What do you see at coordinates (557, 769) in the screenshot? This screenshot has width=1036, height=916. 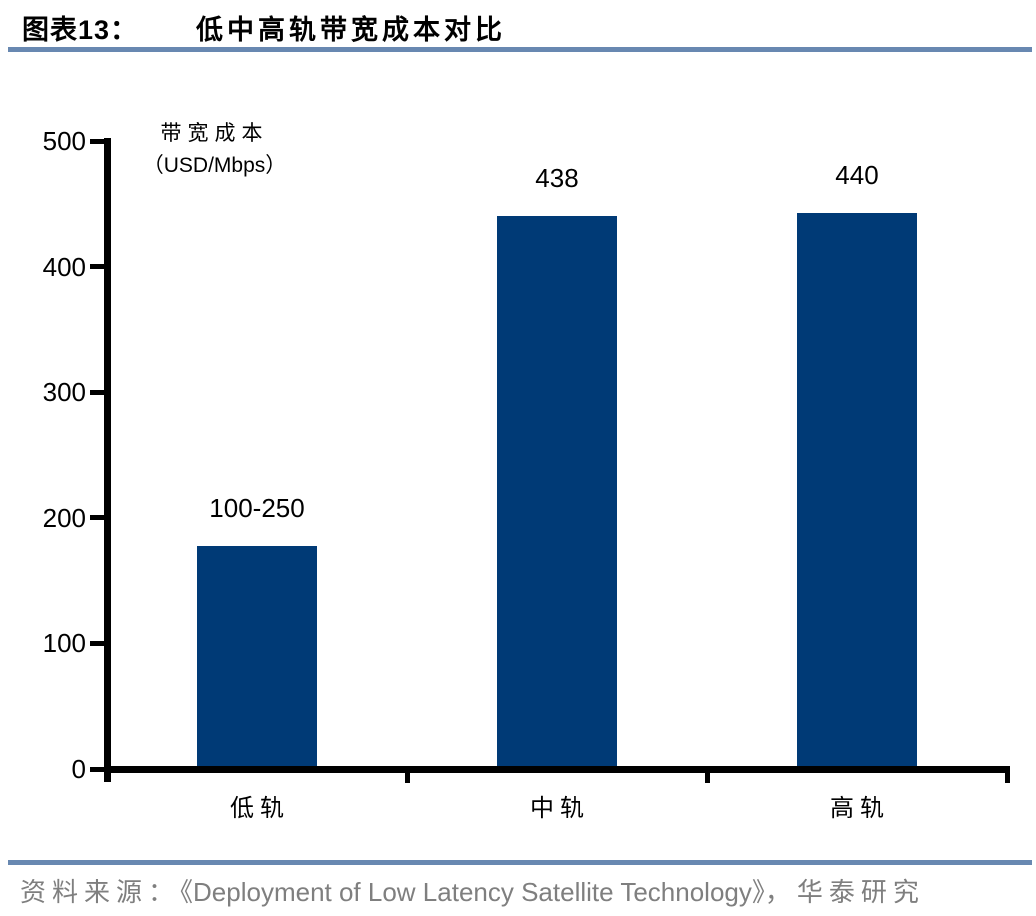 I see `x-axis-line` at bounding box center [557, 769].